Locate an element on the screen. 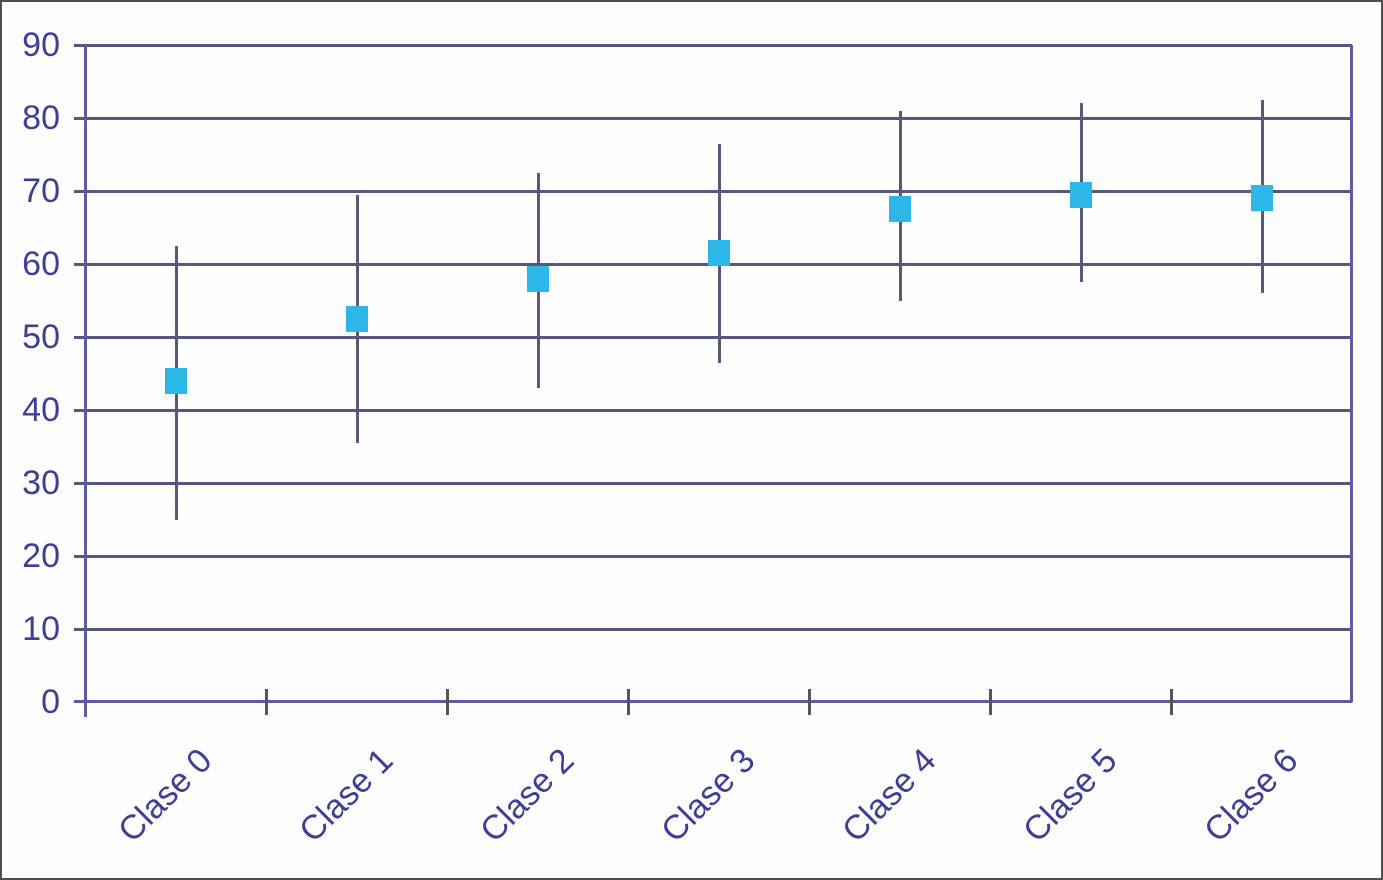 Image resolution: width=1383 pixels, height=880 pixels. x-axis-category-label: Clase 2 is located at coordinates (527, 795).